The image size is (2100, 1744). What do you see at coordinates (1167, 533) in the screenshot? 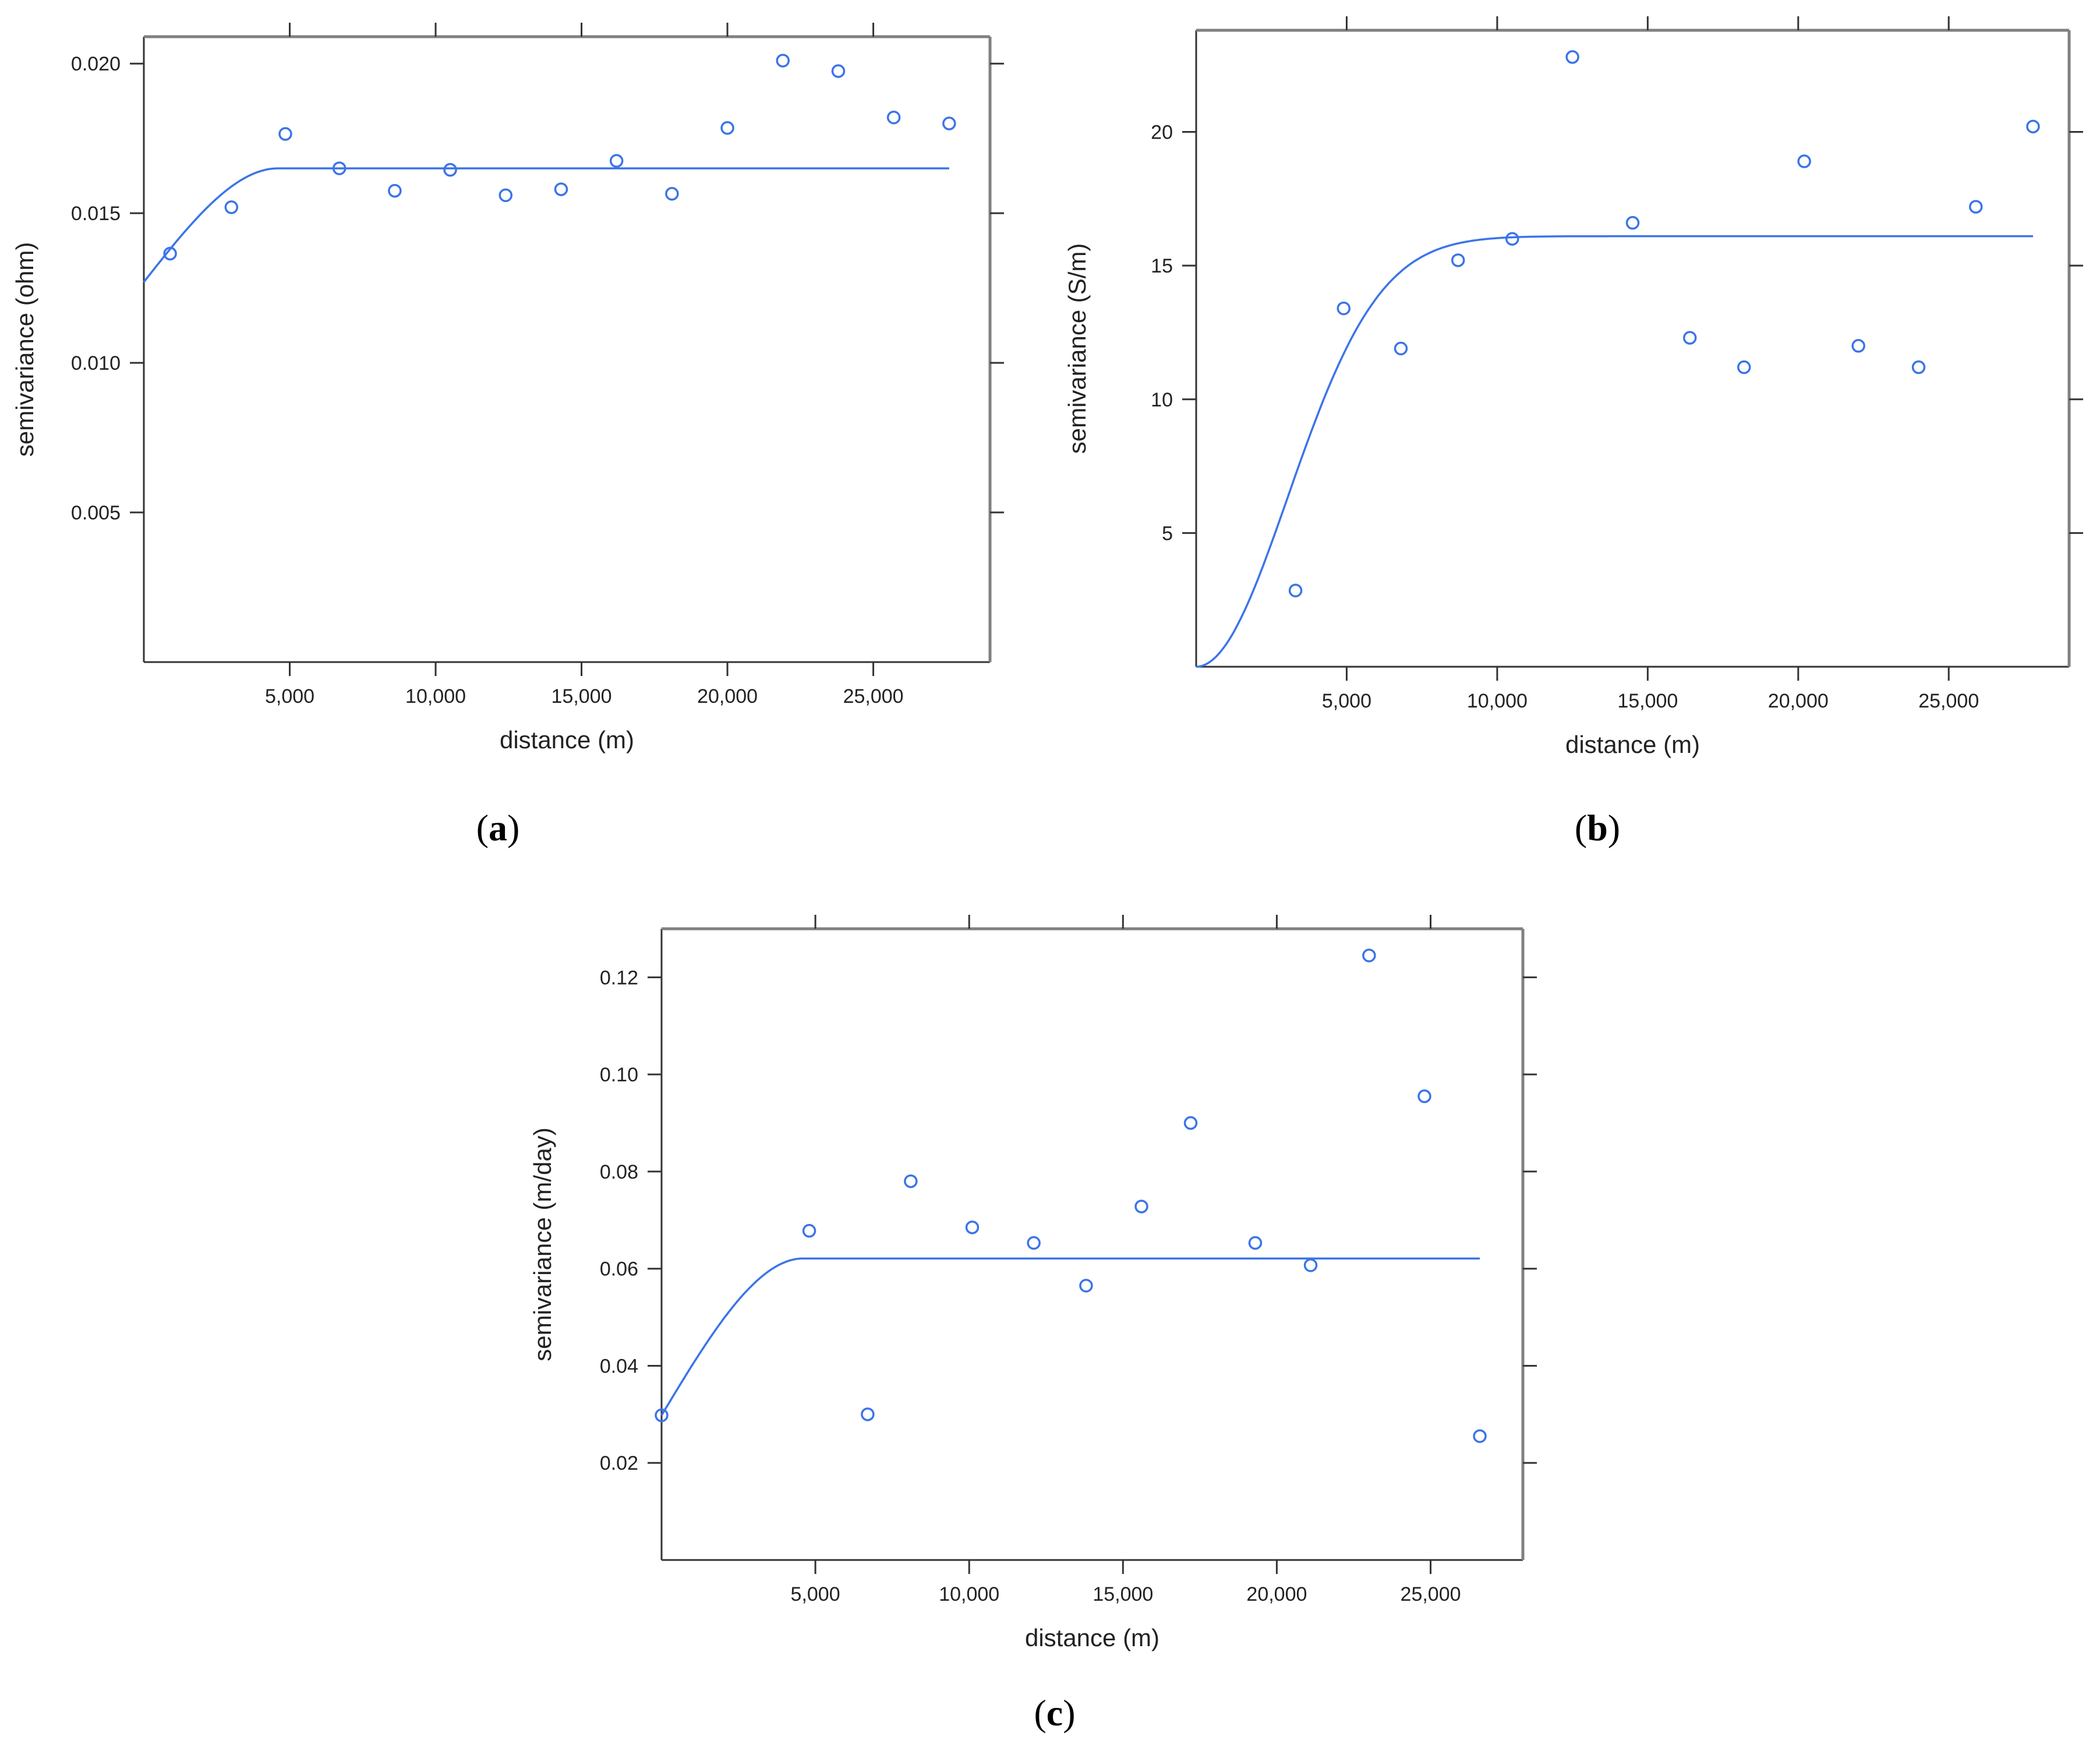
I see `y-tick-label: 5` at bounding box center [1167, 533].